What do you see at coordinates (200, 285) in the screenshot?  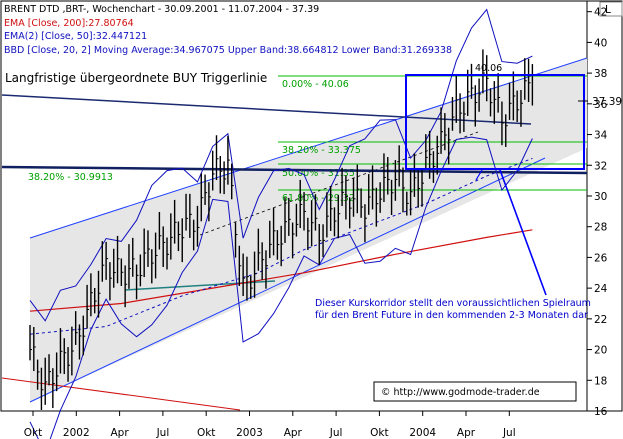 I see `support-bottom-line` at bounding box center [200, 285].